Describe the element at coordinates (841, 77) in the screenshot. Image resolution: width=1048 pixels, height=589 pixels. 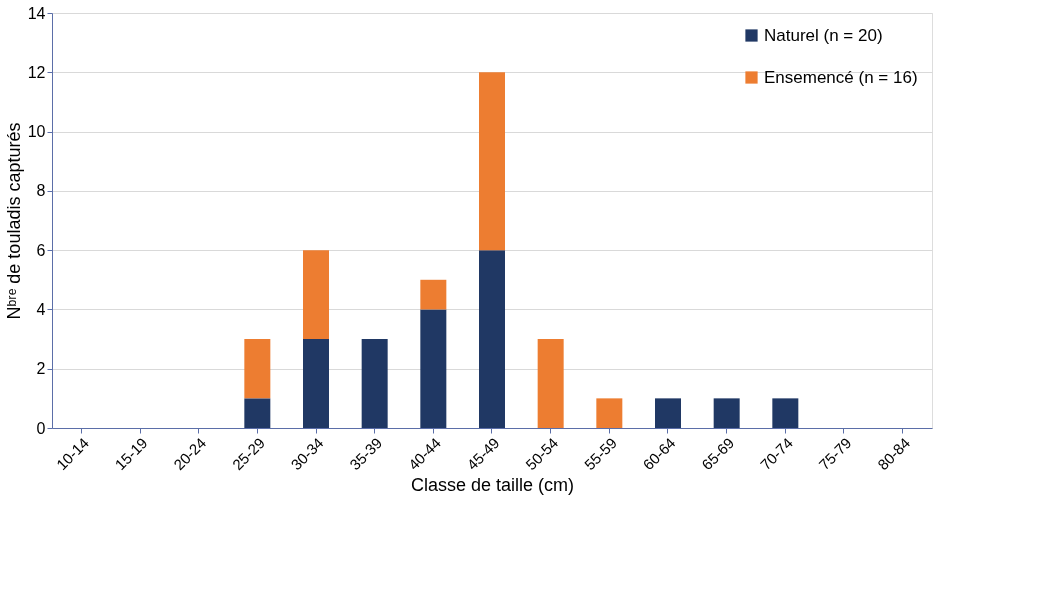
I see `legend-label: Ensemencé (n = 16)` at that location.